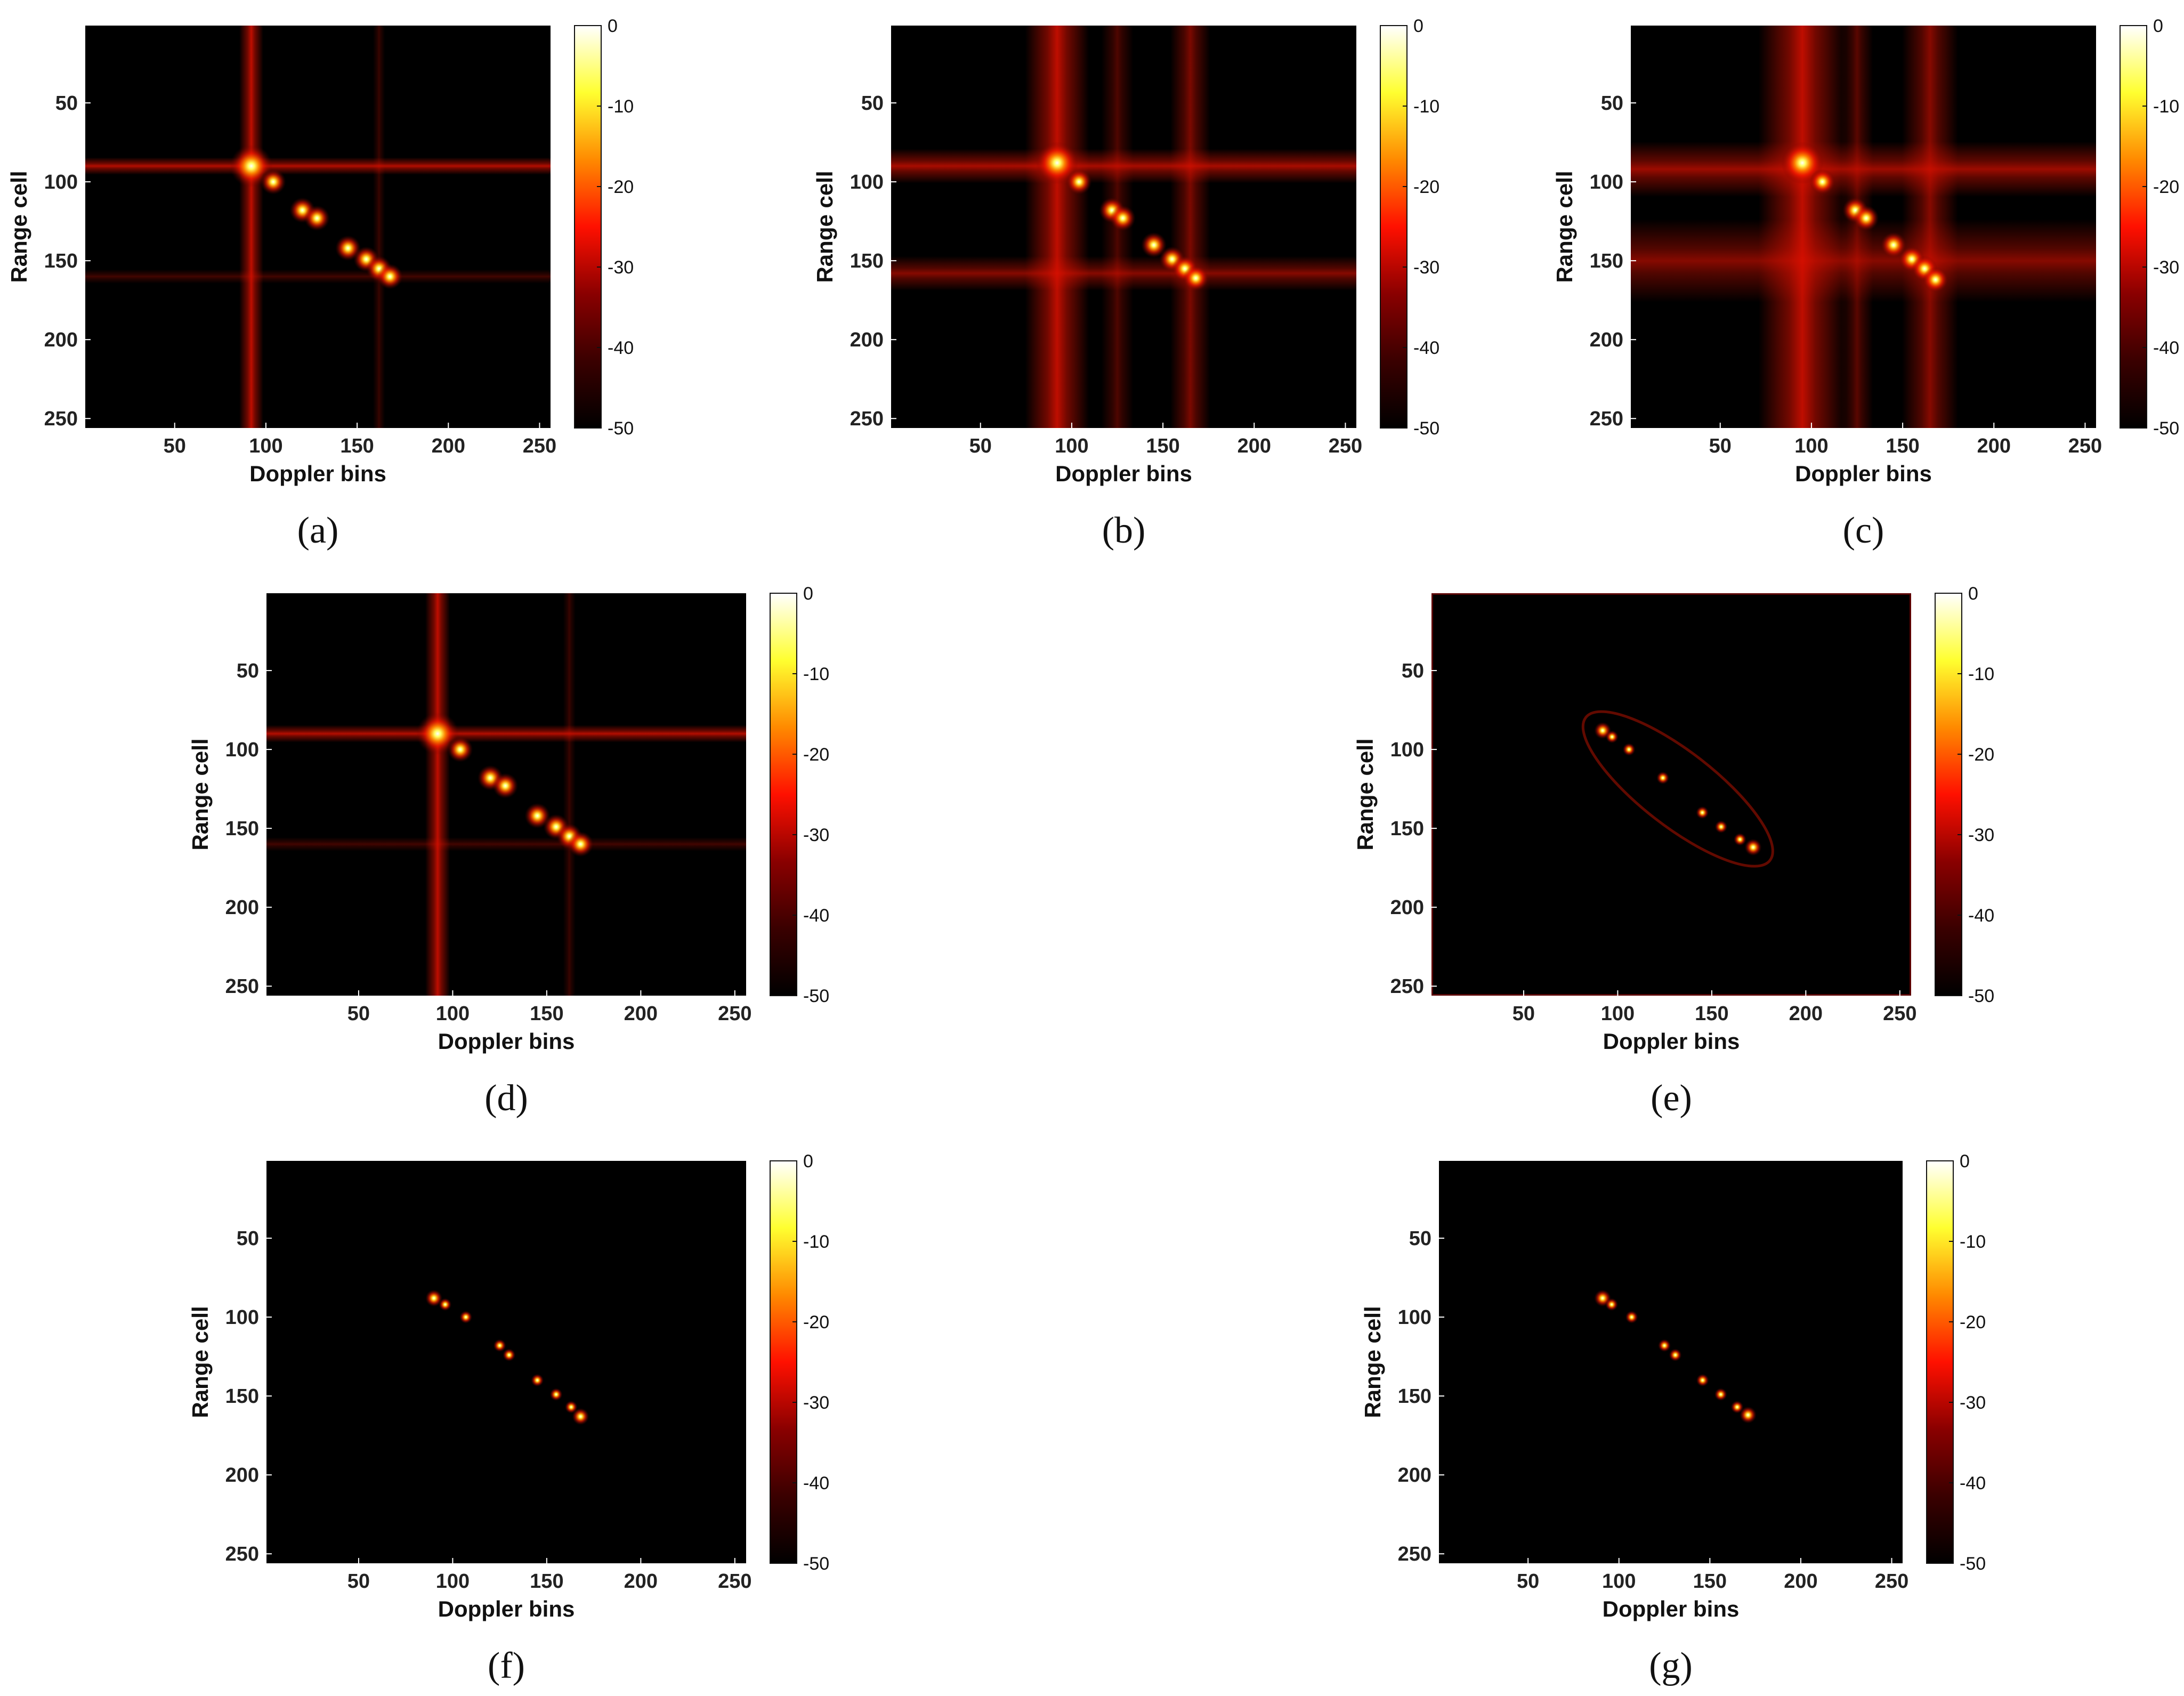 This screenshot has height=1696, width=2184. Describe the element at coordinates (1863, 530) in the screenshot. I see `panel-label: (c)` at that location.